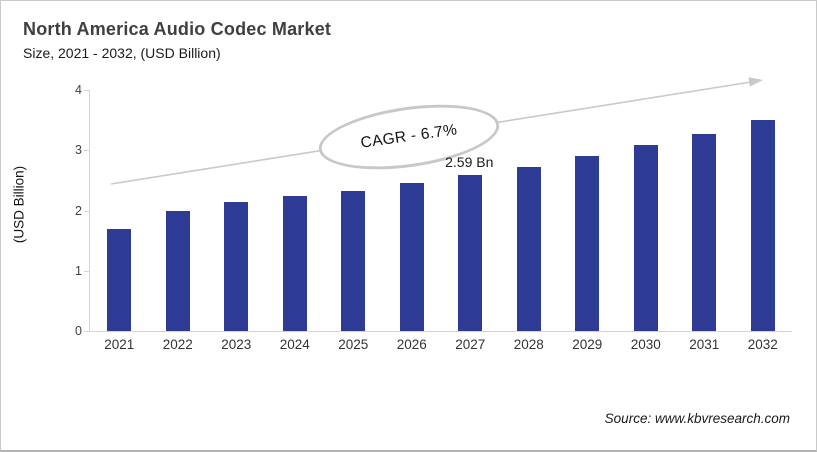  What do you see at coordinates (78, 90) in the screenshot?
I see `y-tick-label-4: 4` at bounding box center [78, 90].